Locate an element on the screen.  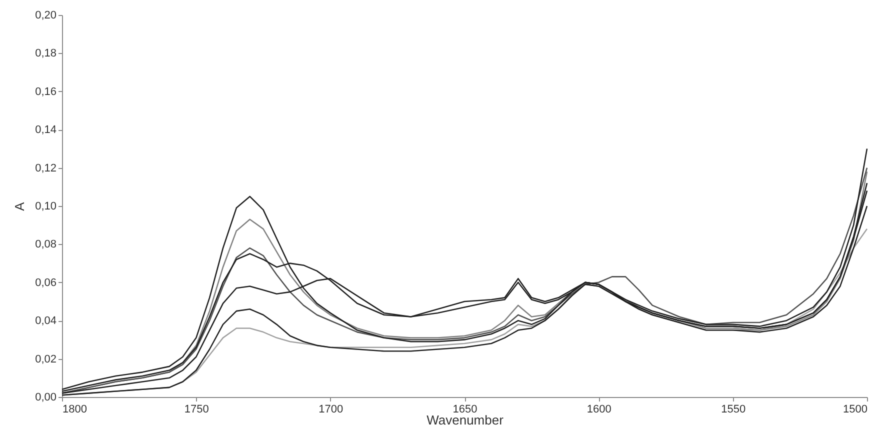
y-tick-label: 0,14 is located at coordinates (45, 130).